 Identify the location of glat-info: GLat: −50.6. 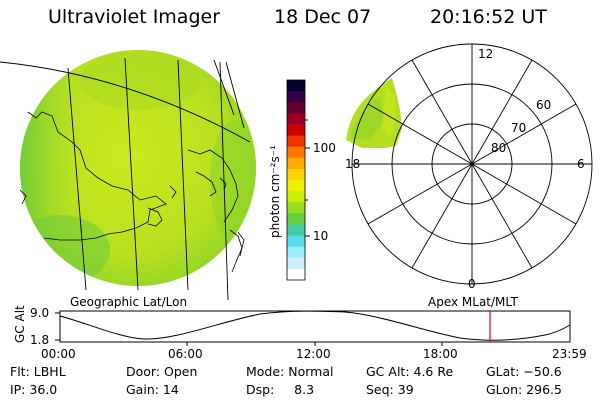
(524, 371).